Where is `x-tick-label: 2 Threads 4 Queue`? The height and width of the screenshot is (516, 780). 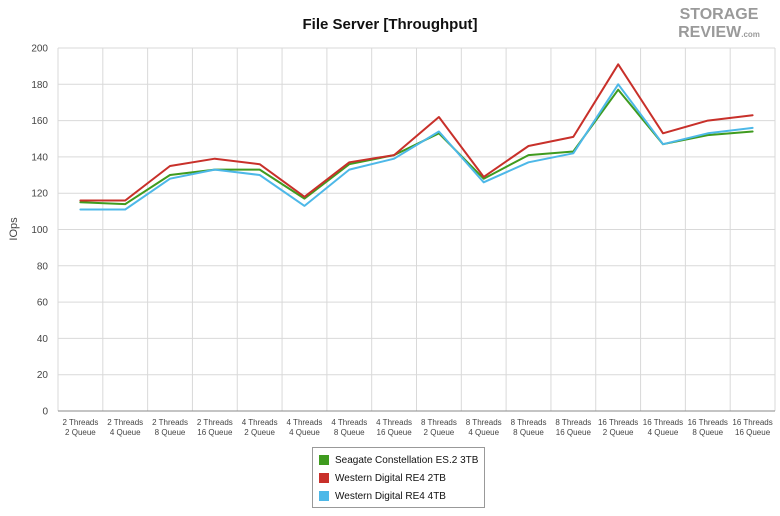
x-tick-label: 2 Threads 4 Queue is located at coordinates (125, 427).